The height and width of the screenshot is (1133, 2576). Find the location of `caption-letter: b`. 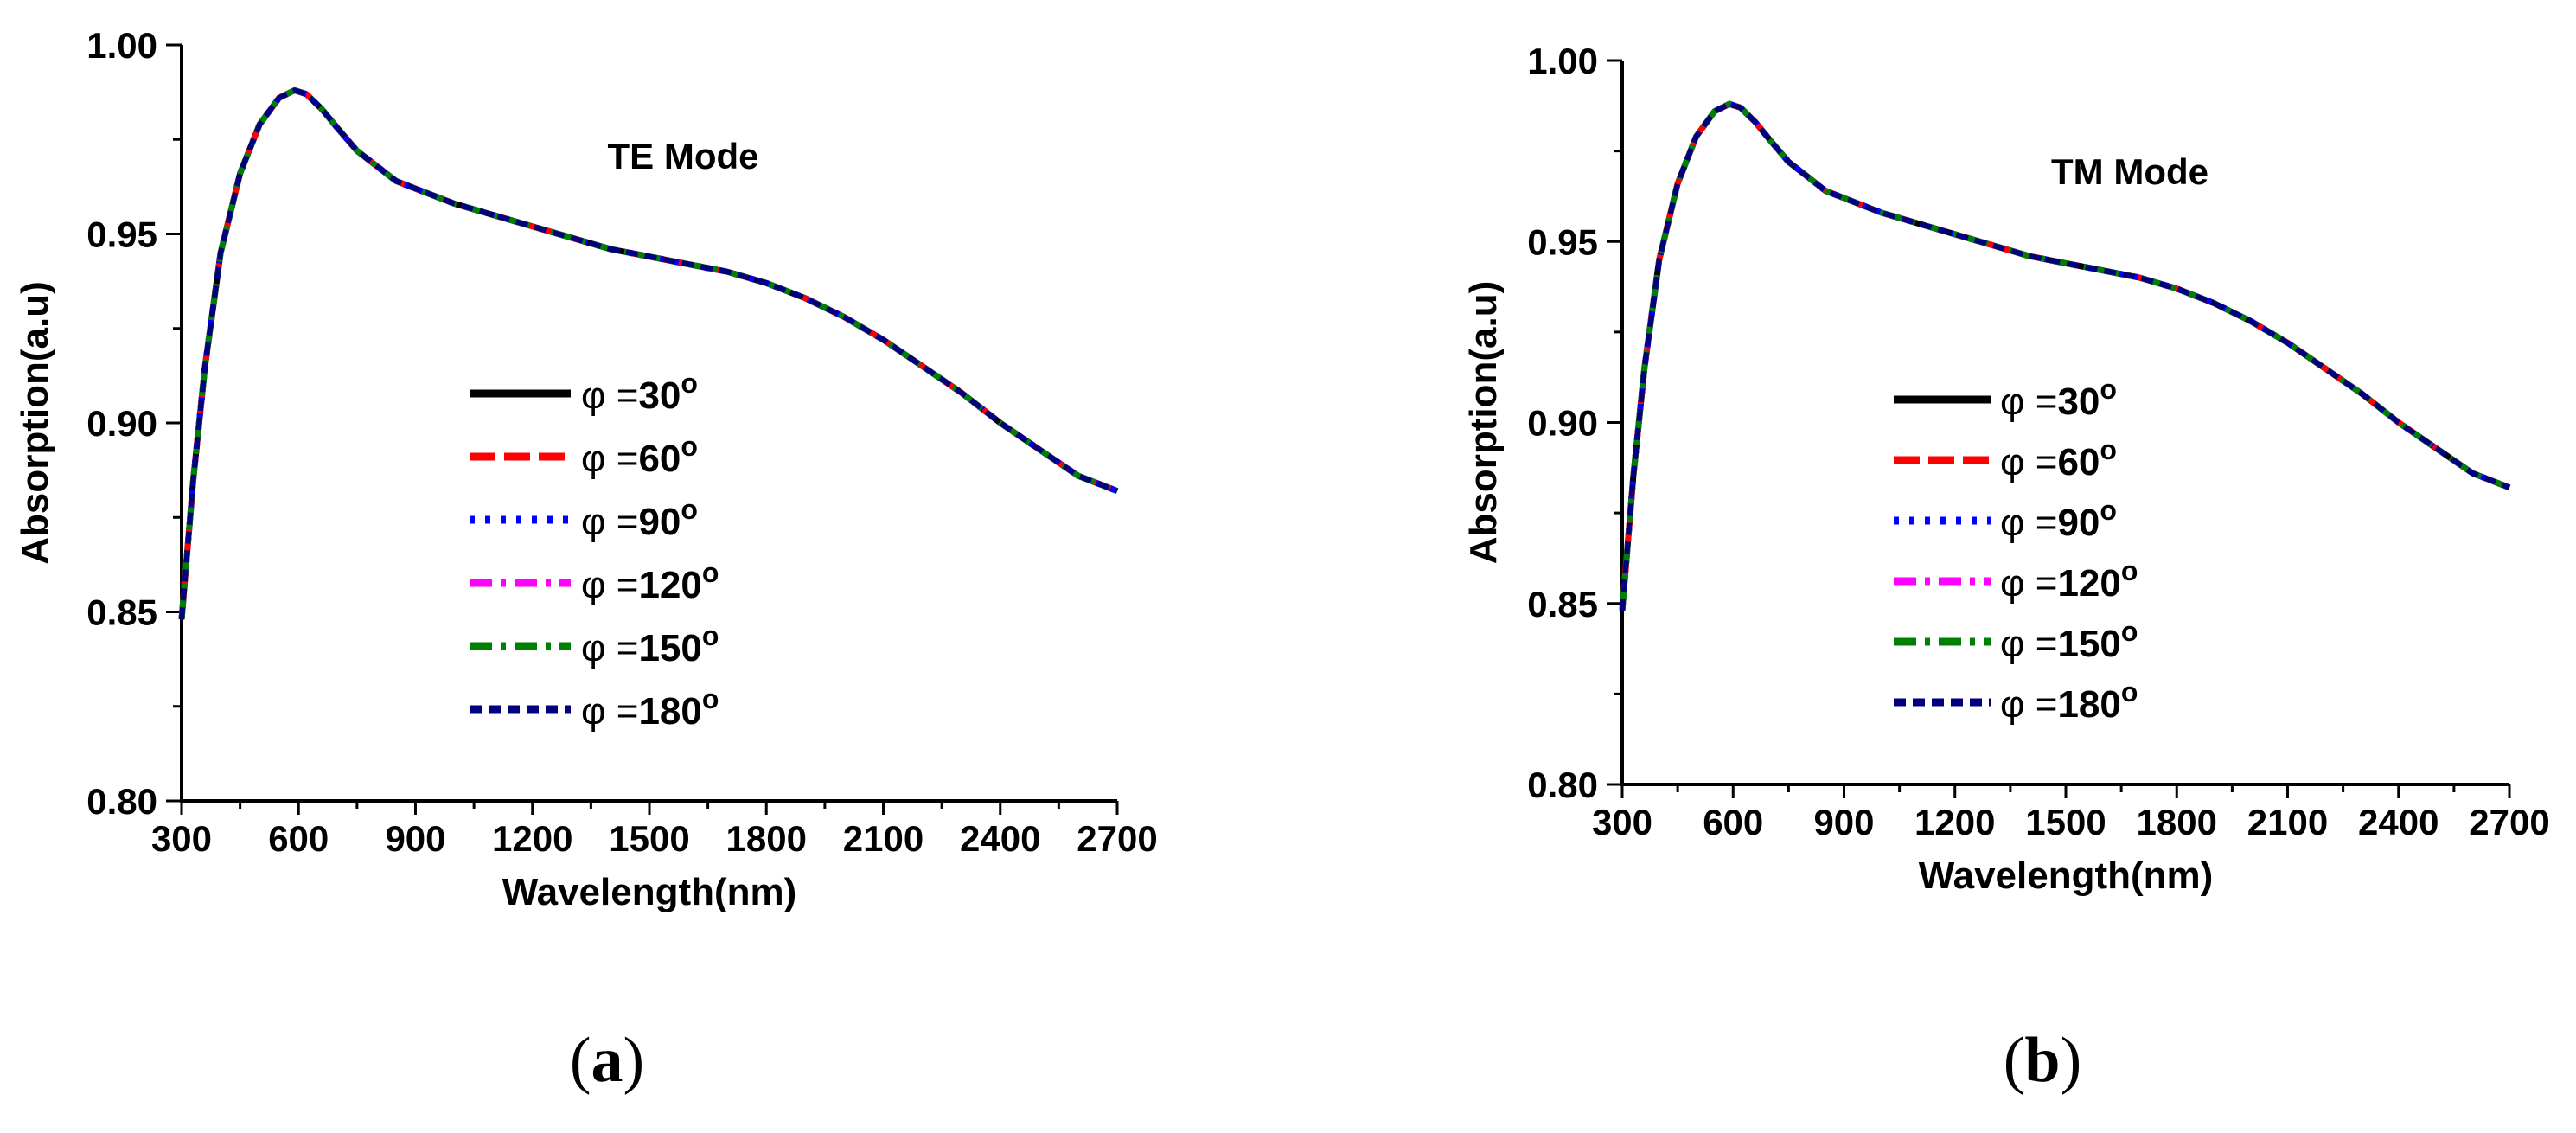

caption-letter: b is located at coordinates (2042, 1060).